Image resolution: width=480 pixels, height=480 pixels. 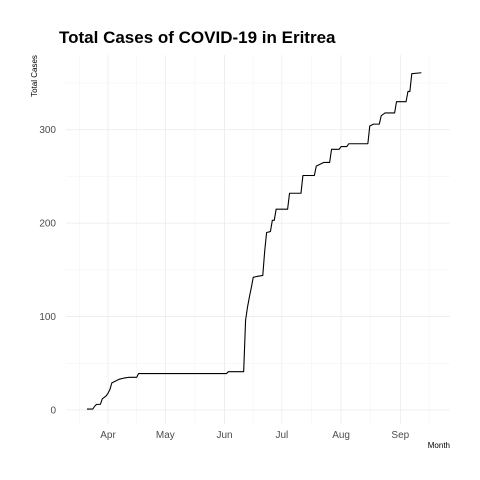 I want to click on y-tick-label: 200, so click(x=47, y=224).